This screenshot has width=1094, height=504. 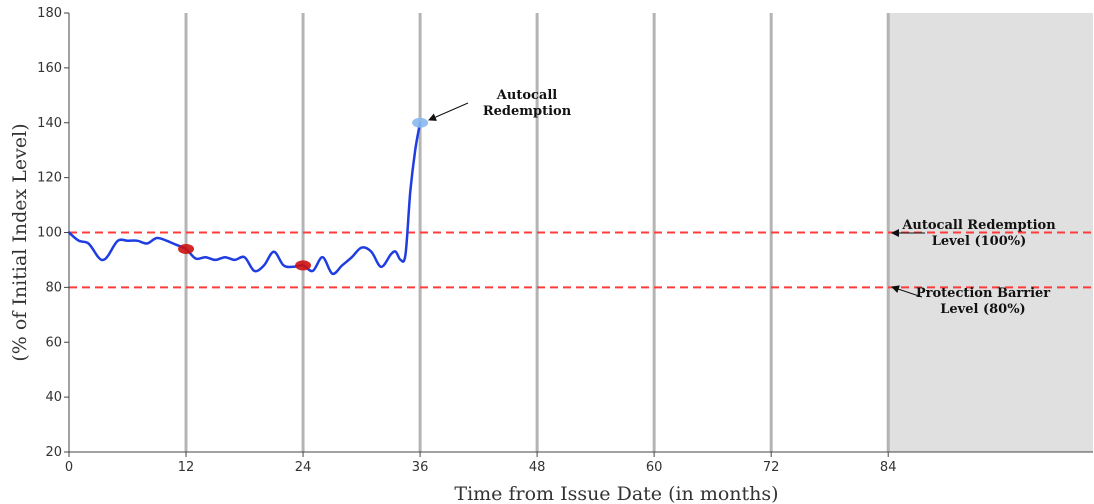 I want to click on y-tick-label: 60, so click(x=53, y=342).